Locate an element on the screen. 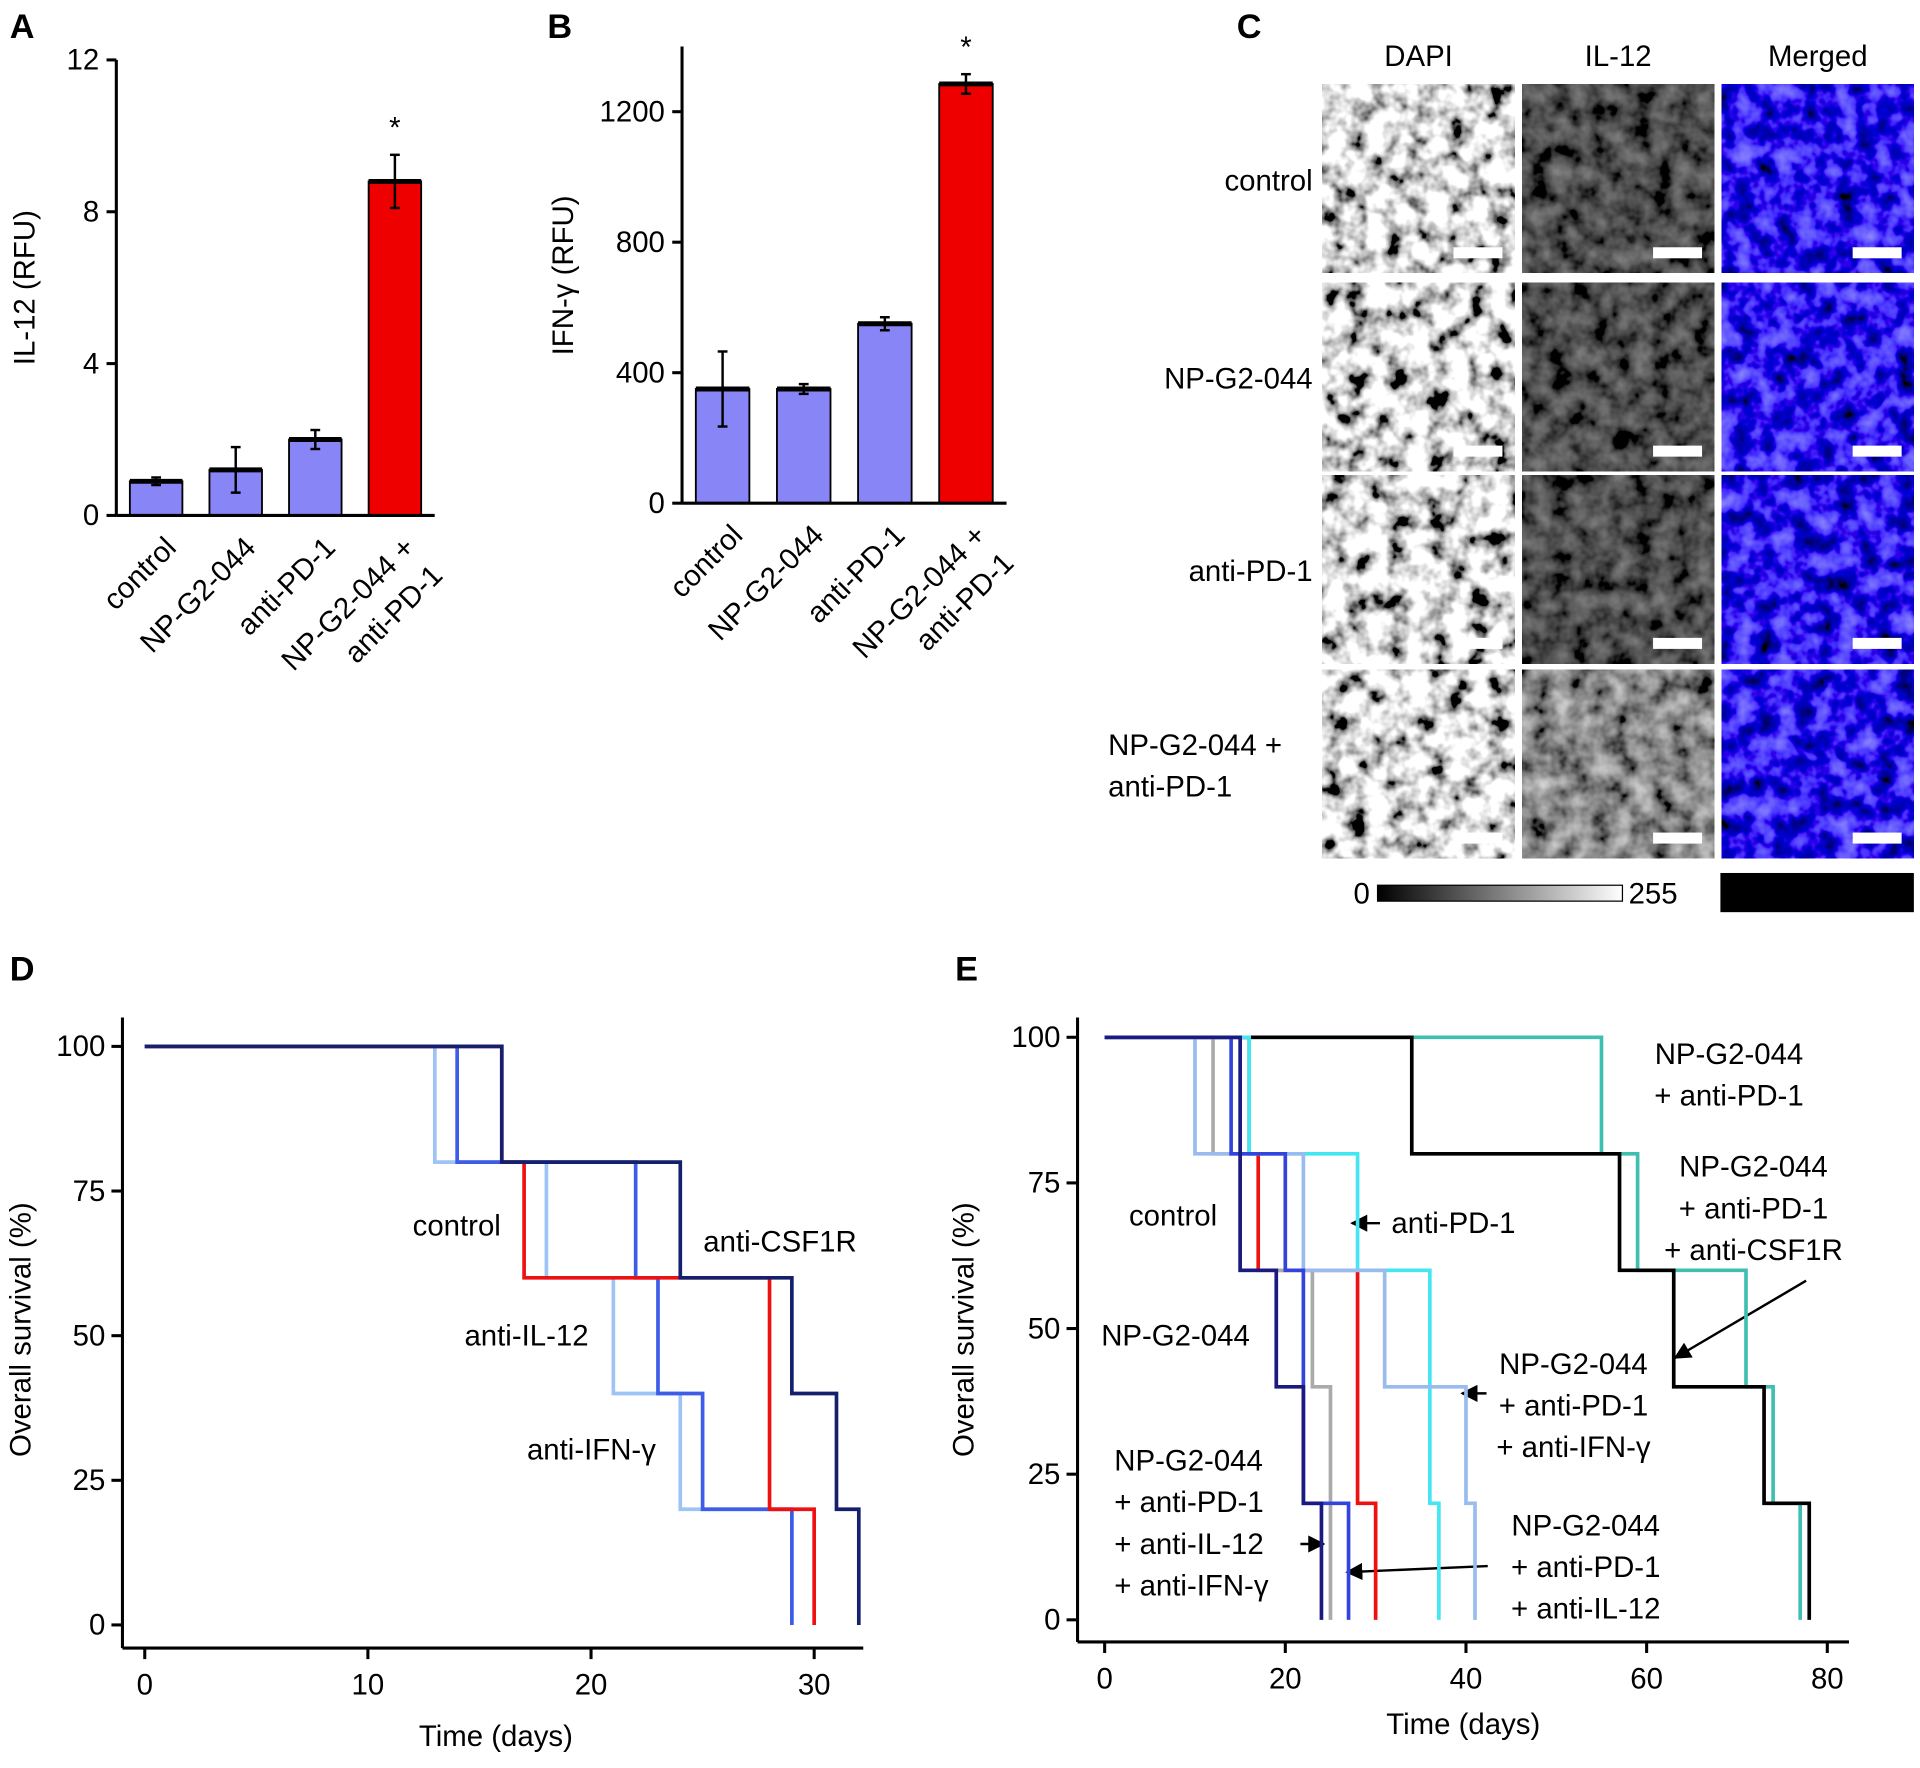 This screenshot has height=1768, width=1920. y-tick-label: 1200 is located at coordinates (632, 111).